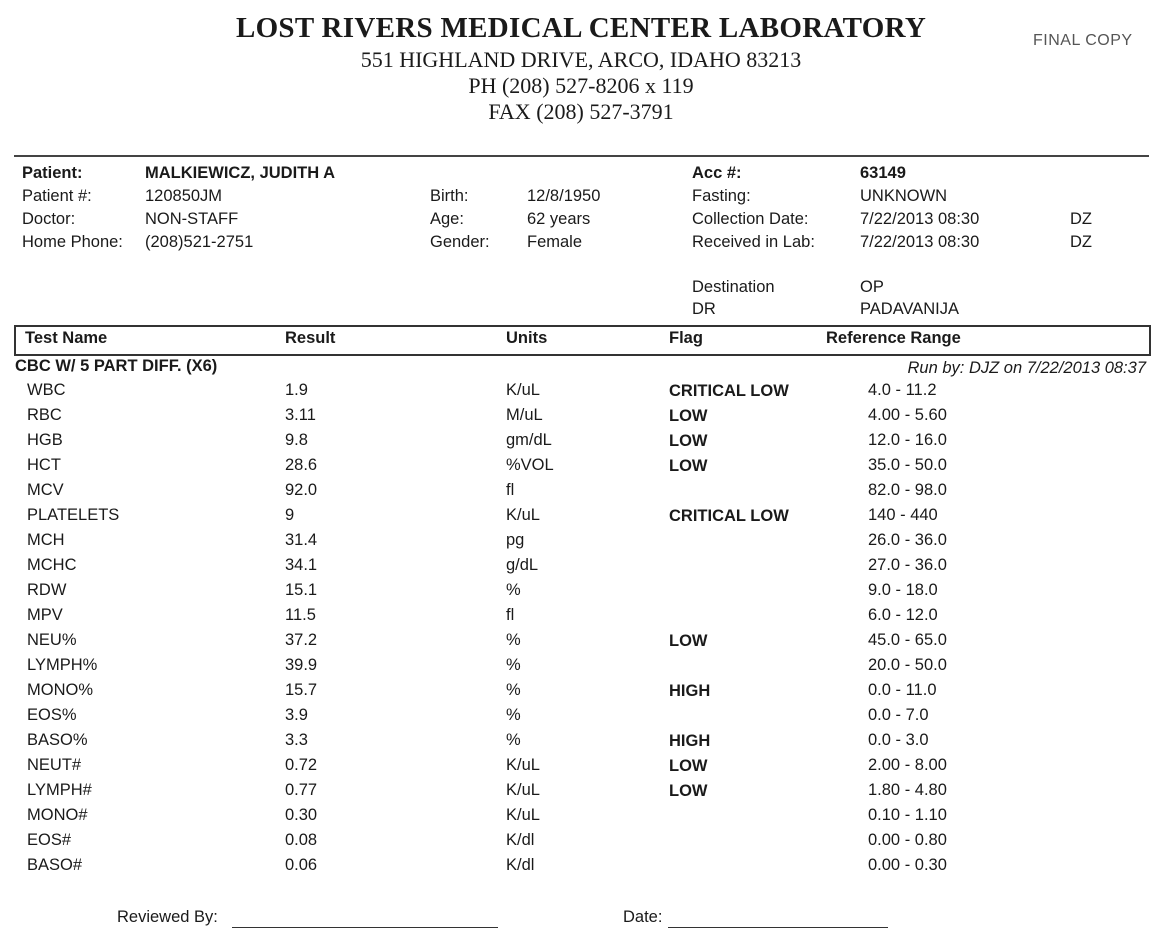  I want to click on doctor-value: NON-STAFF, so click(192, 219).